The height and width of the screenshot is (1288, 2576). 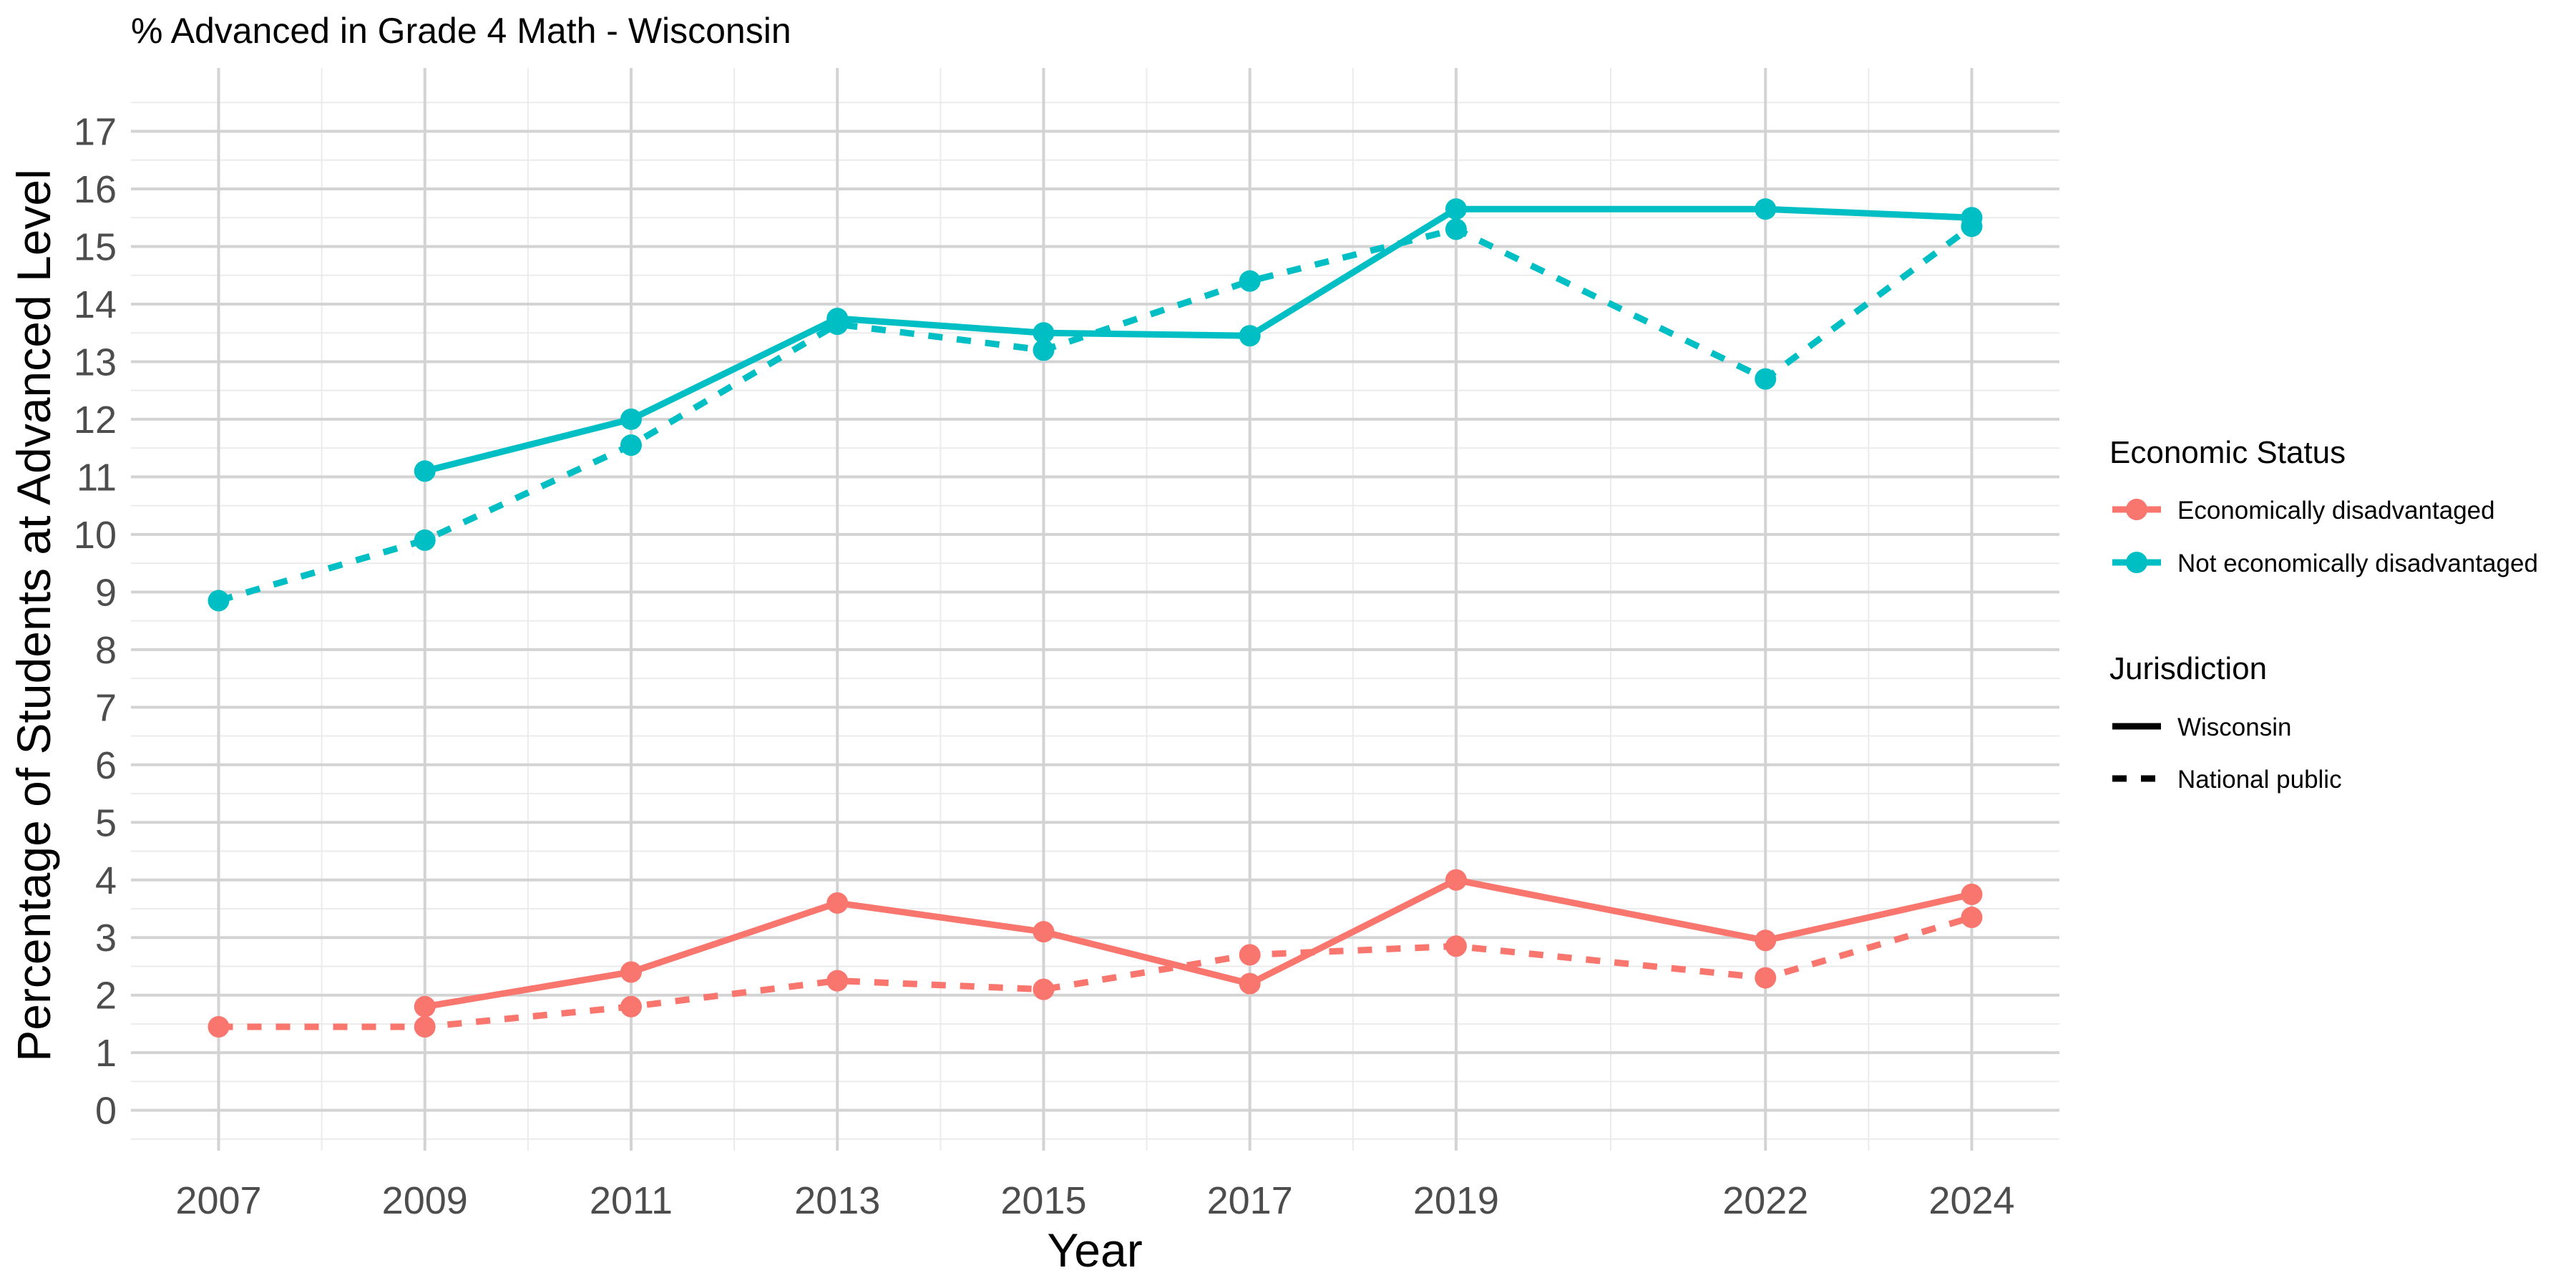 I want to click on legend-item-economically-disadvantaged: Economically disadvantaged, so click(x=2303, y=511).